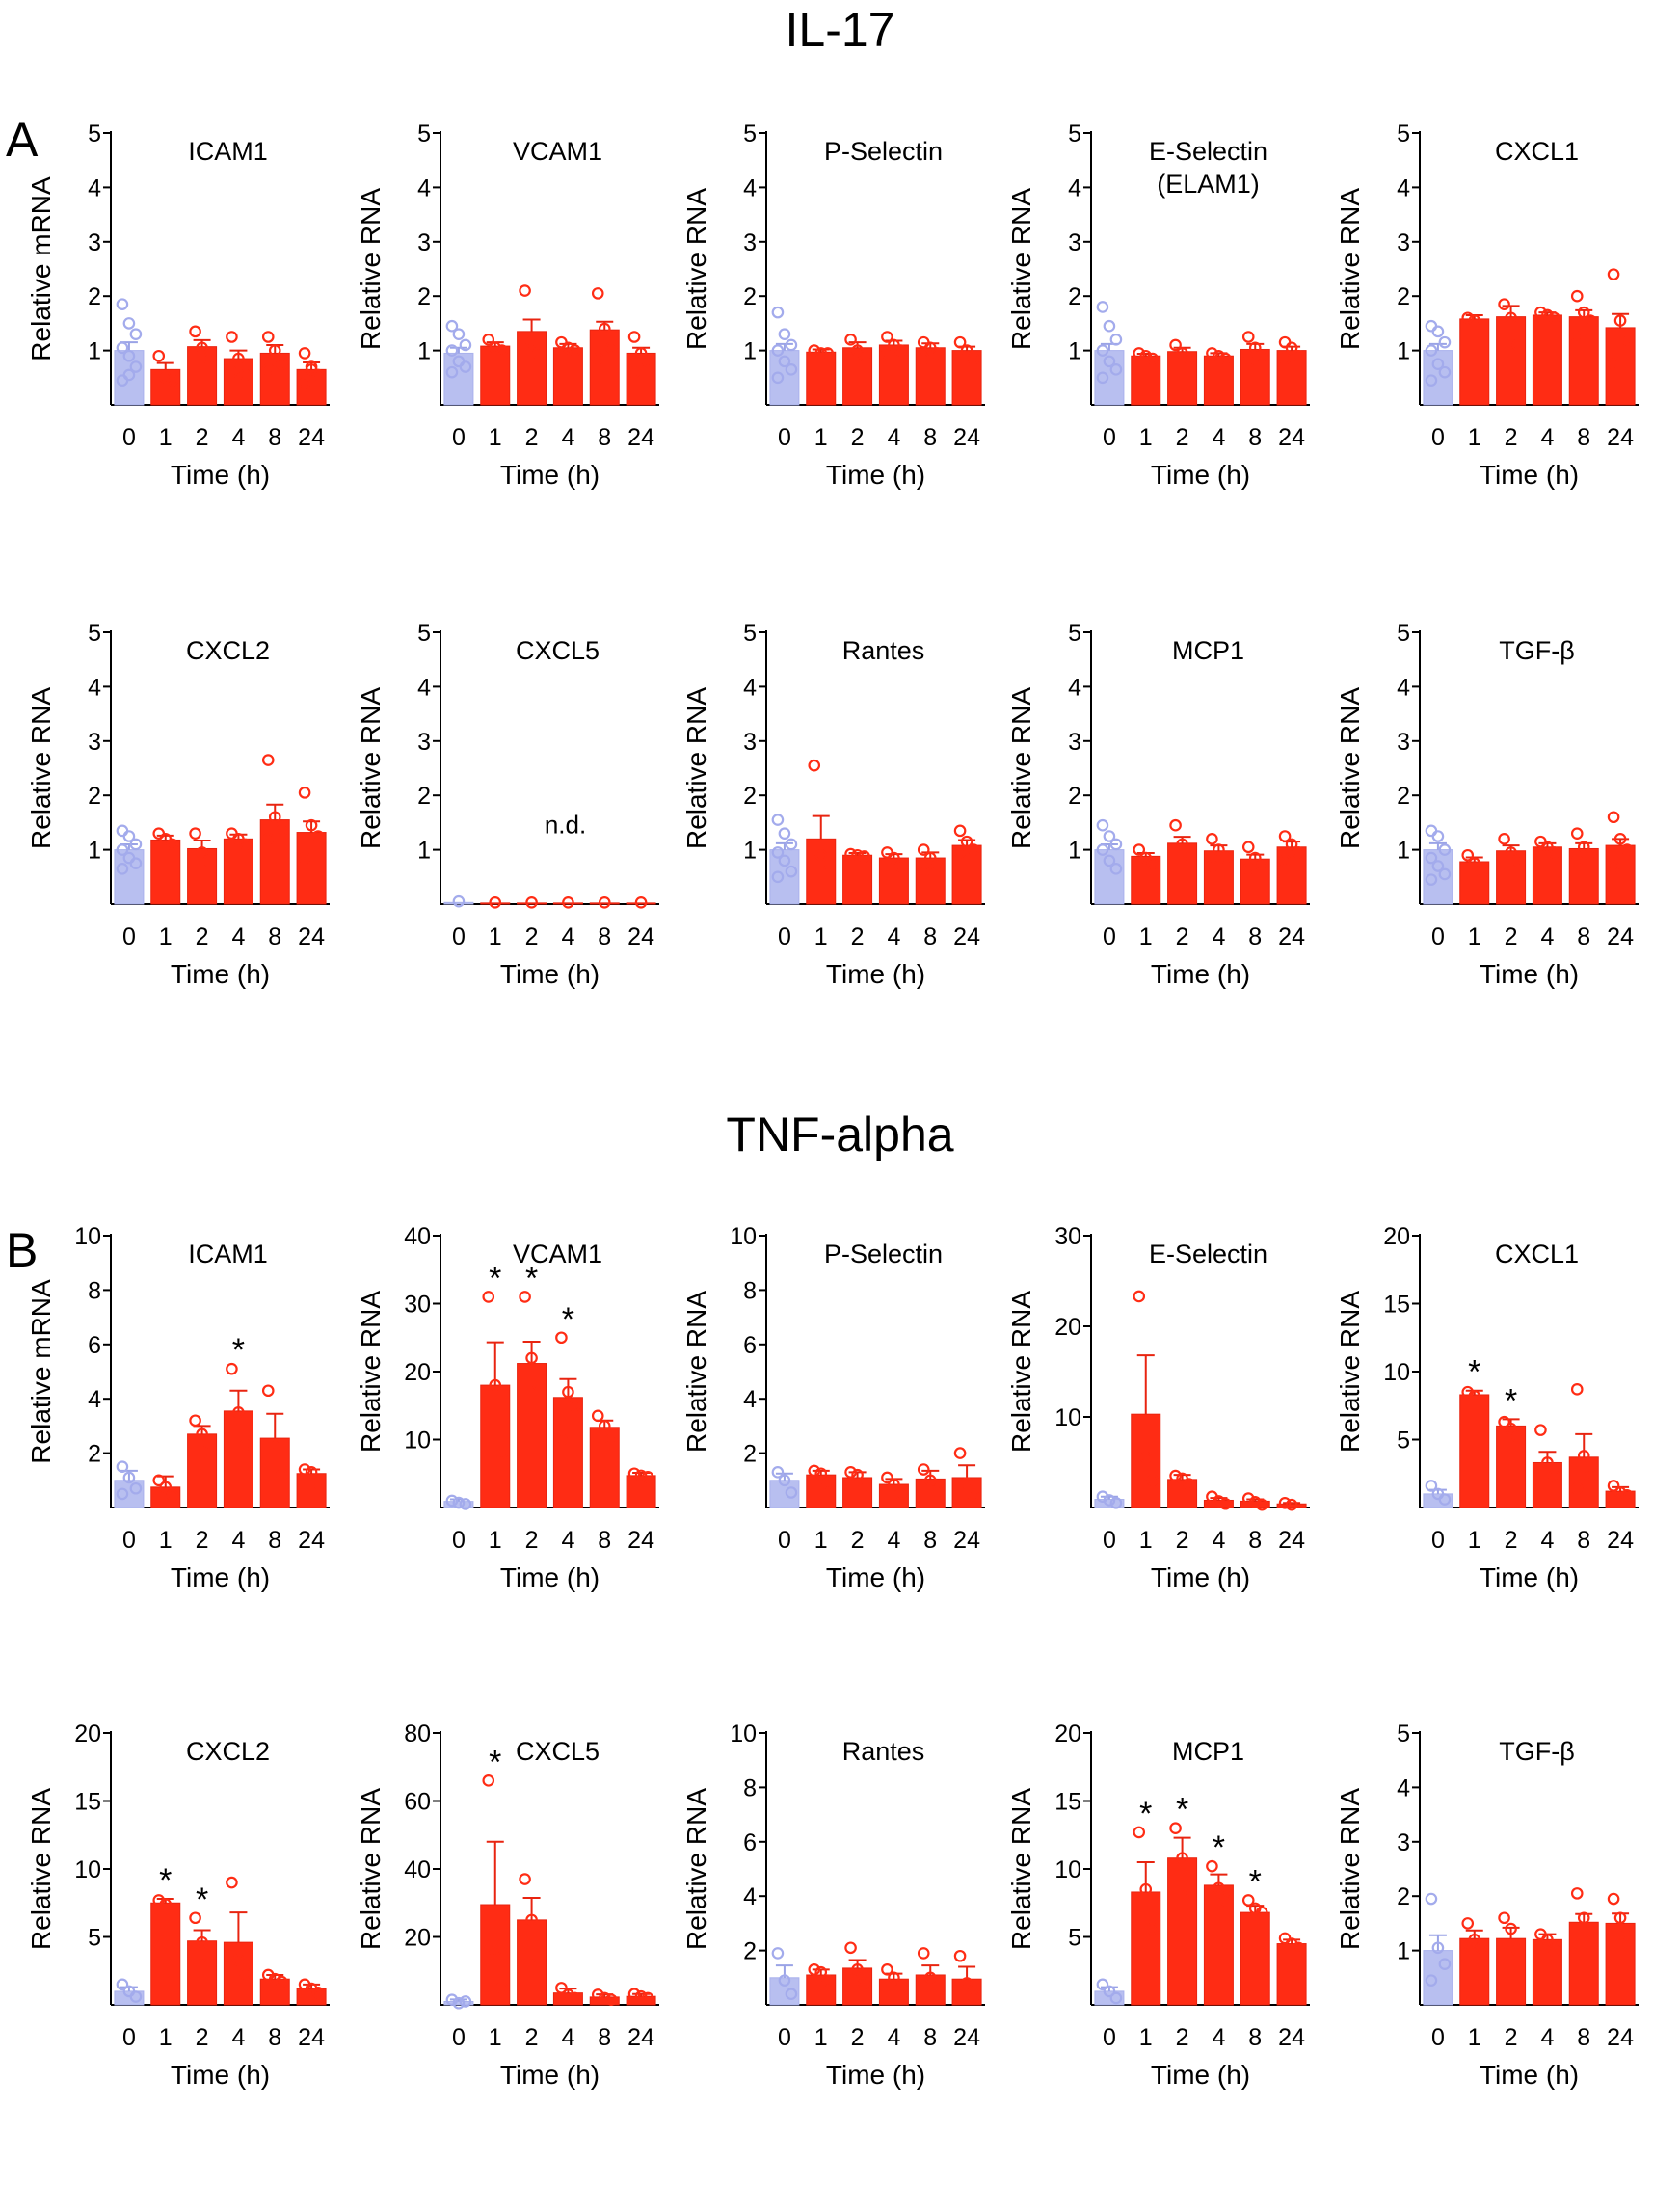 This screenshot has height=2188, width=1680. What do you see at coordinates (88, 1802) in the screenshot?
I see `y-tick-label: 15` at bounding box center [88, 1802].